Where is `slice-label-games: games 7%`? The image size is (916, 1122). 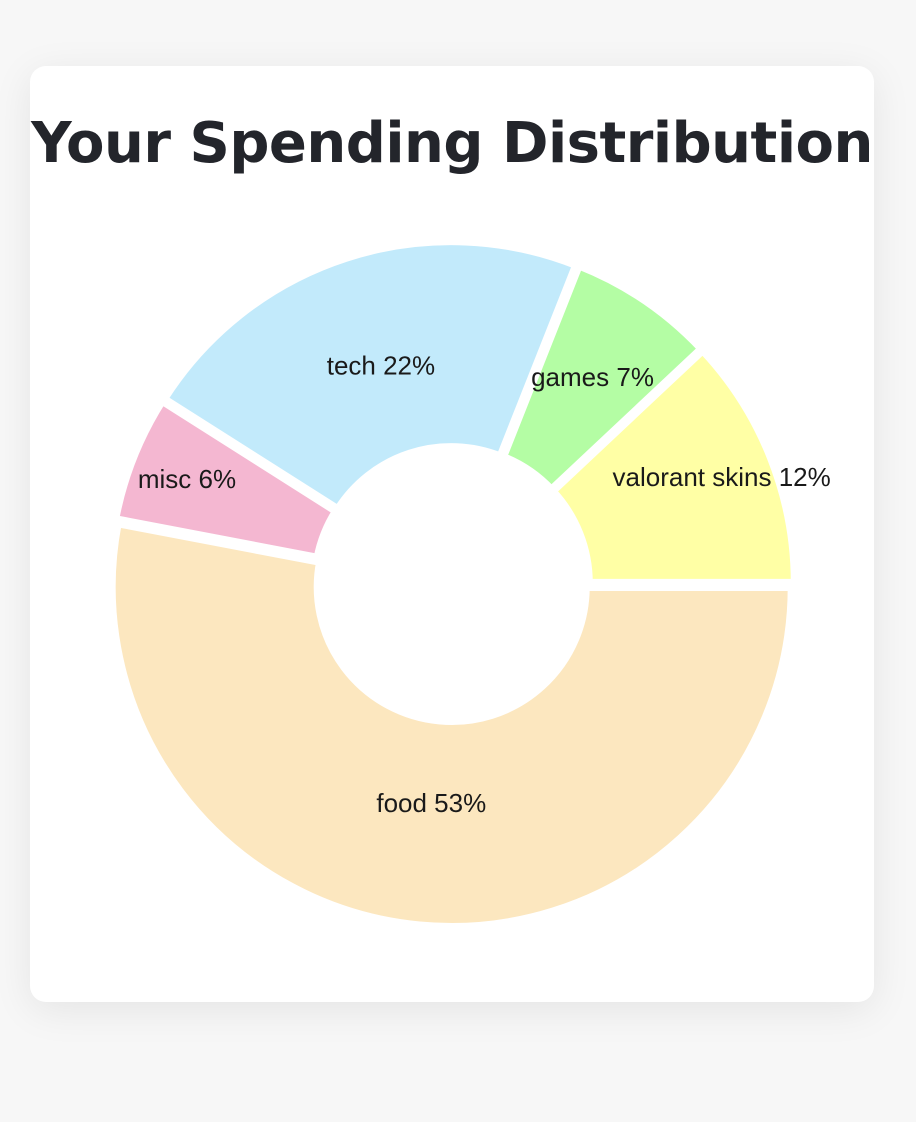 slice-label-games: games 7% is located at coordinates (592, 377).